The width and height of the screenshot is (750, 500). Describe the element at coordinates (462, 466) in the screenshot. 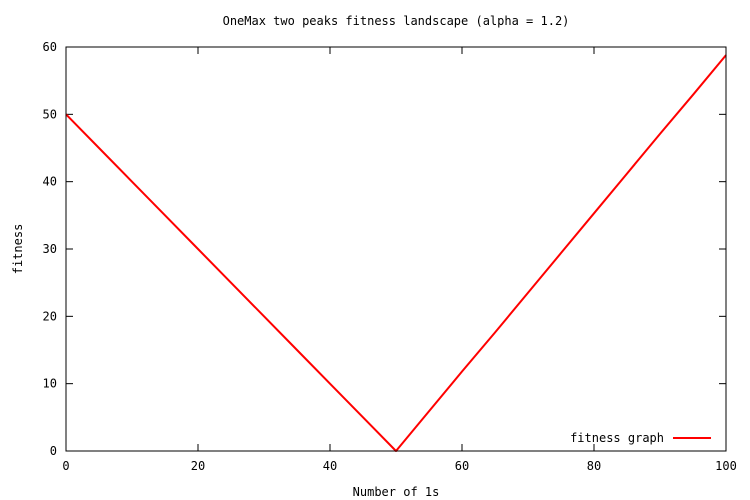

I see `x-tick-label: 60` at that location.